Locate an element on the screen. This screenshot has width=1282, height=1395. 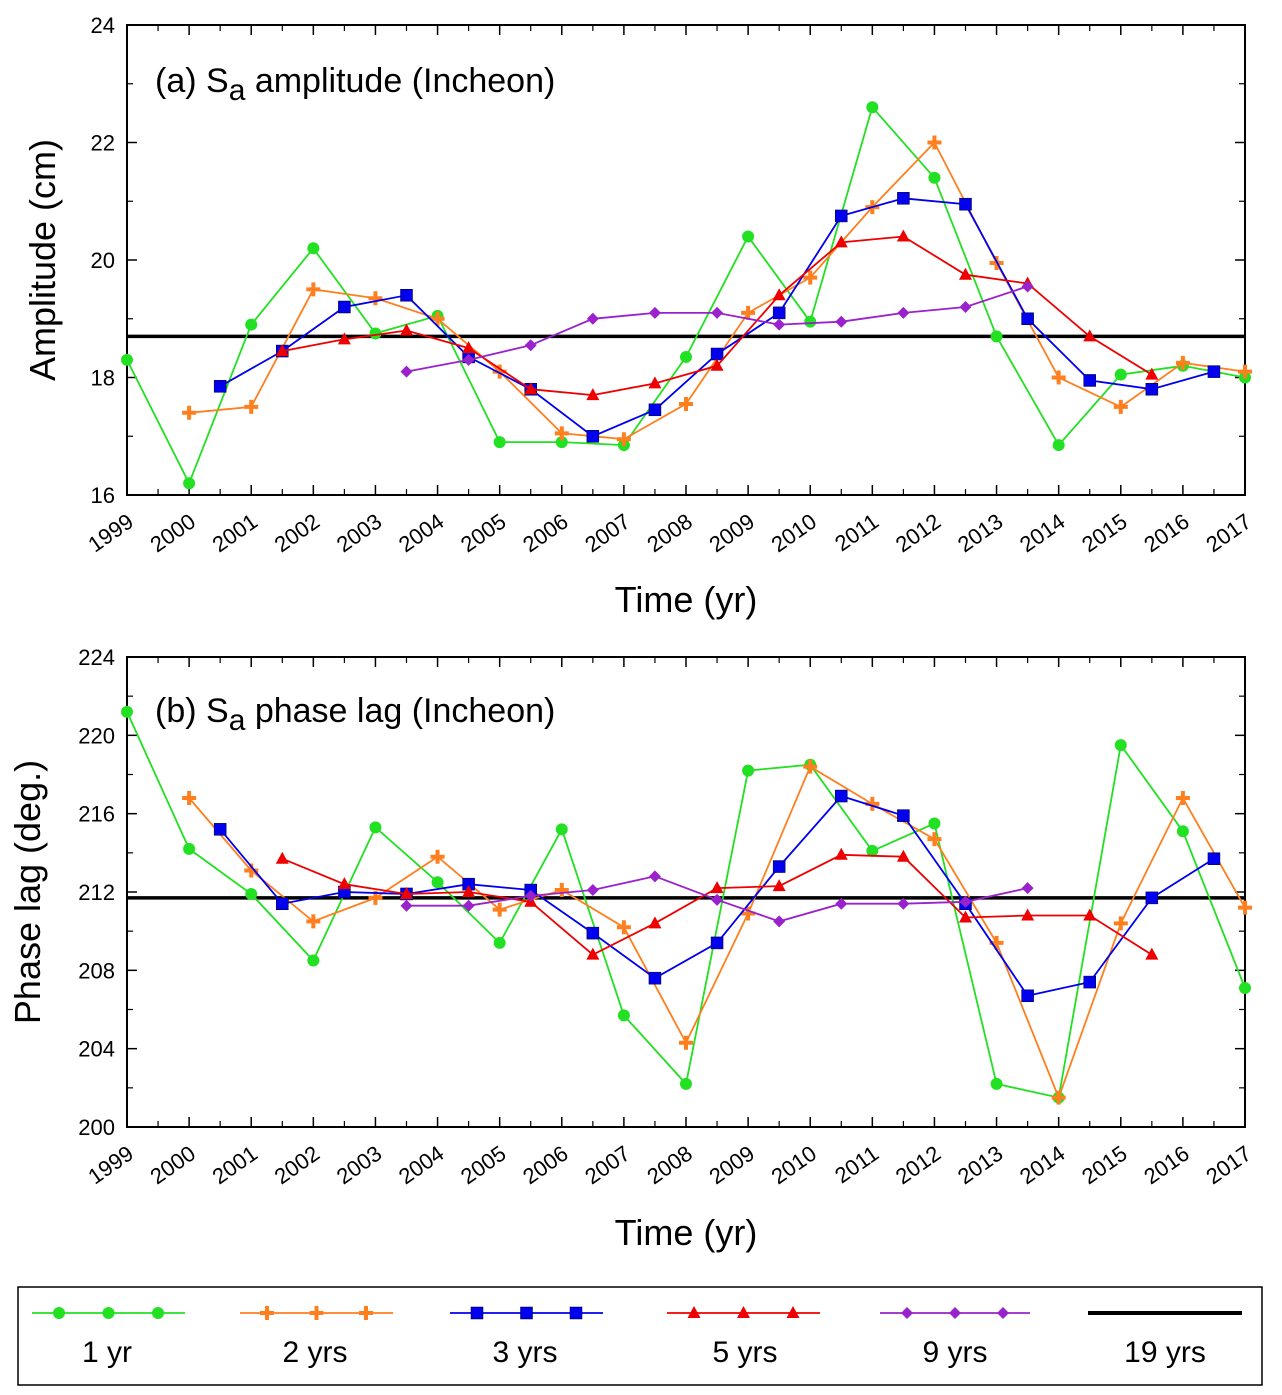
legend-entry-19-yrs: 19 yrs is located at coordinates (1165, 1340).